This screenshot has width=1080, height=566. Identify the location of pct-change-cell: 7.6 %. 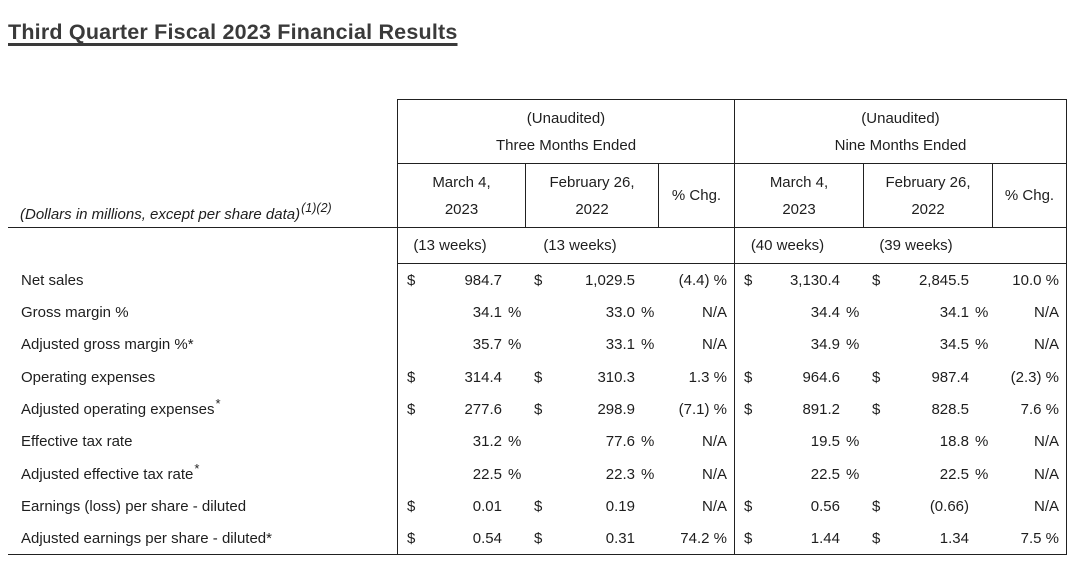
(1029, 409).